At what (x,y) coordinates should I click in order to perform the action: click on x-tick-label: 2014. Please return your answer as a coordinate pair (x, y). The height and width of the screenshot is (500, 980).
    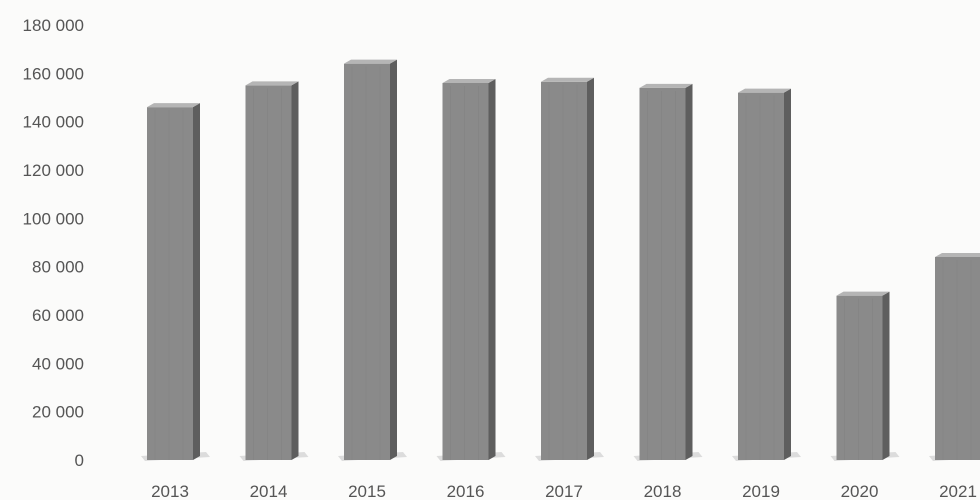
    Looking at the image, I should click on (269, 491).